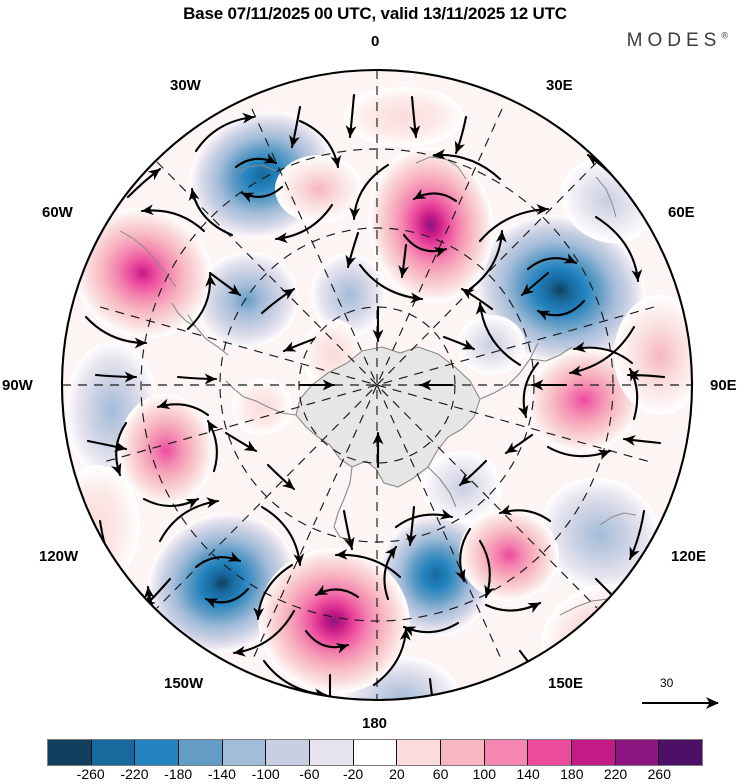 The image size is (750, 784). Describe the element at coordinates (724, 35) in the screenshot. I see `registered-mark-icon: ®` at that location.